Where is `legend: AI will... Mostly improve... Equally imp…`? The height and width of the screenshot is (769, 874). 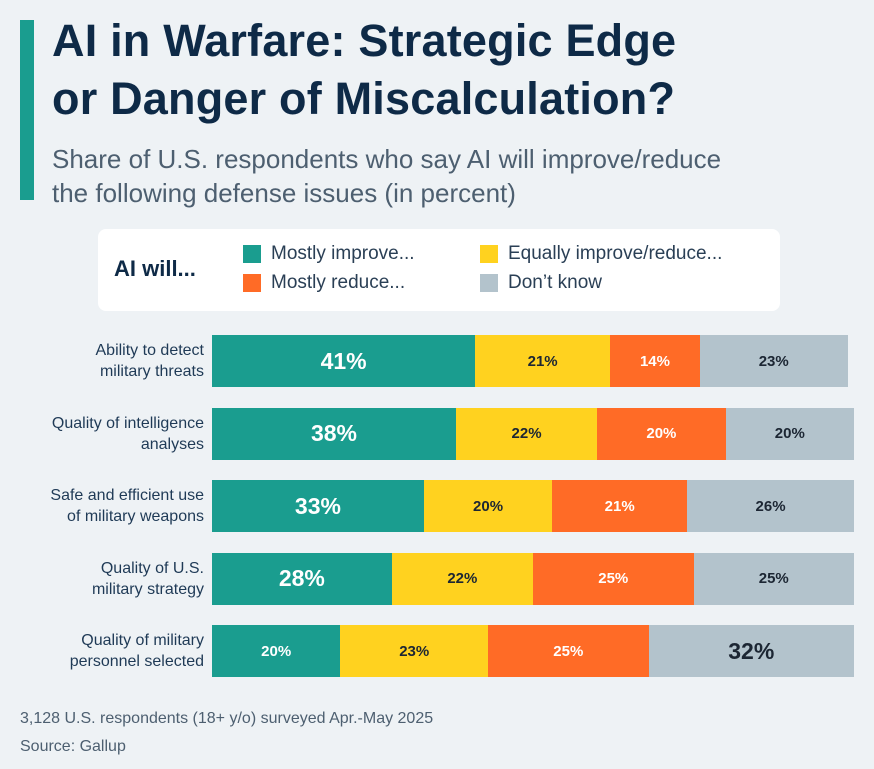
legend: AI will... Mostly improve... Equally imp… is located at coordinates (439, 270).